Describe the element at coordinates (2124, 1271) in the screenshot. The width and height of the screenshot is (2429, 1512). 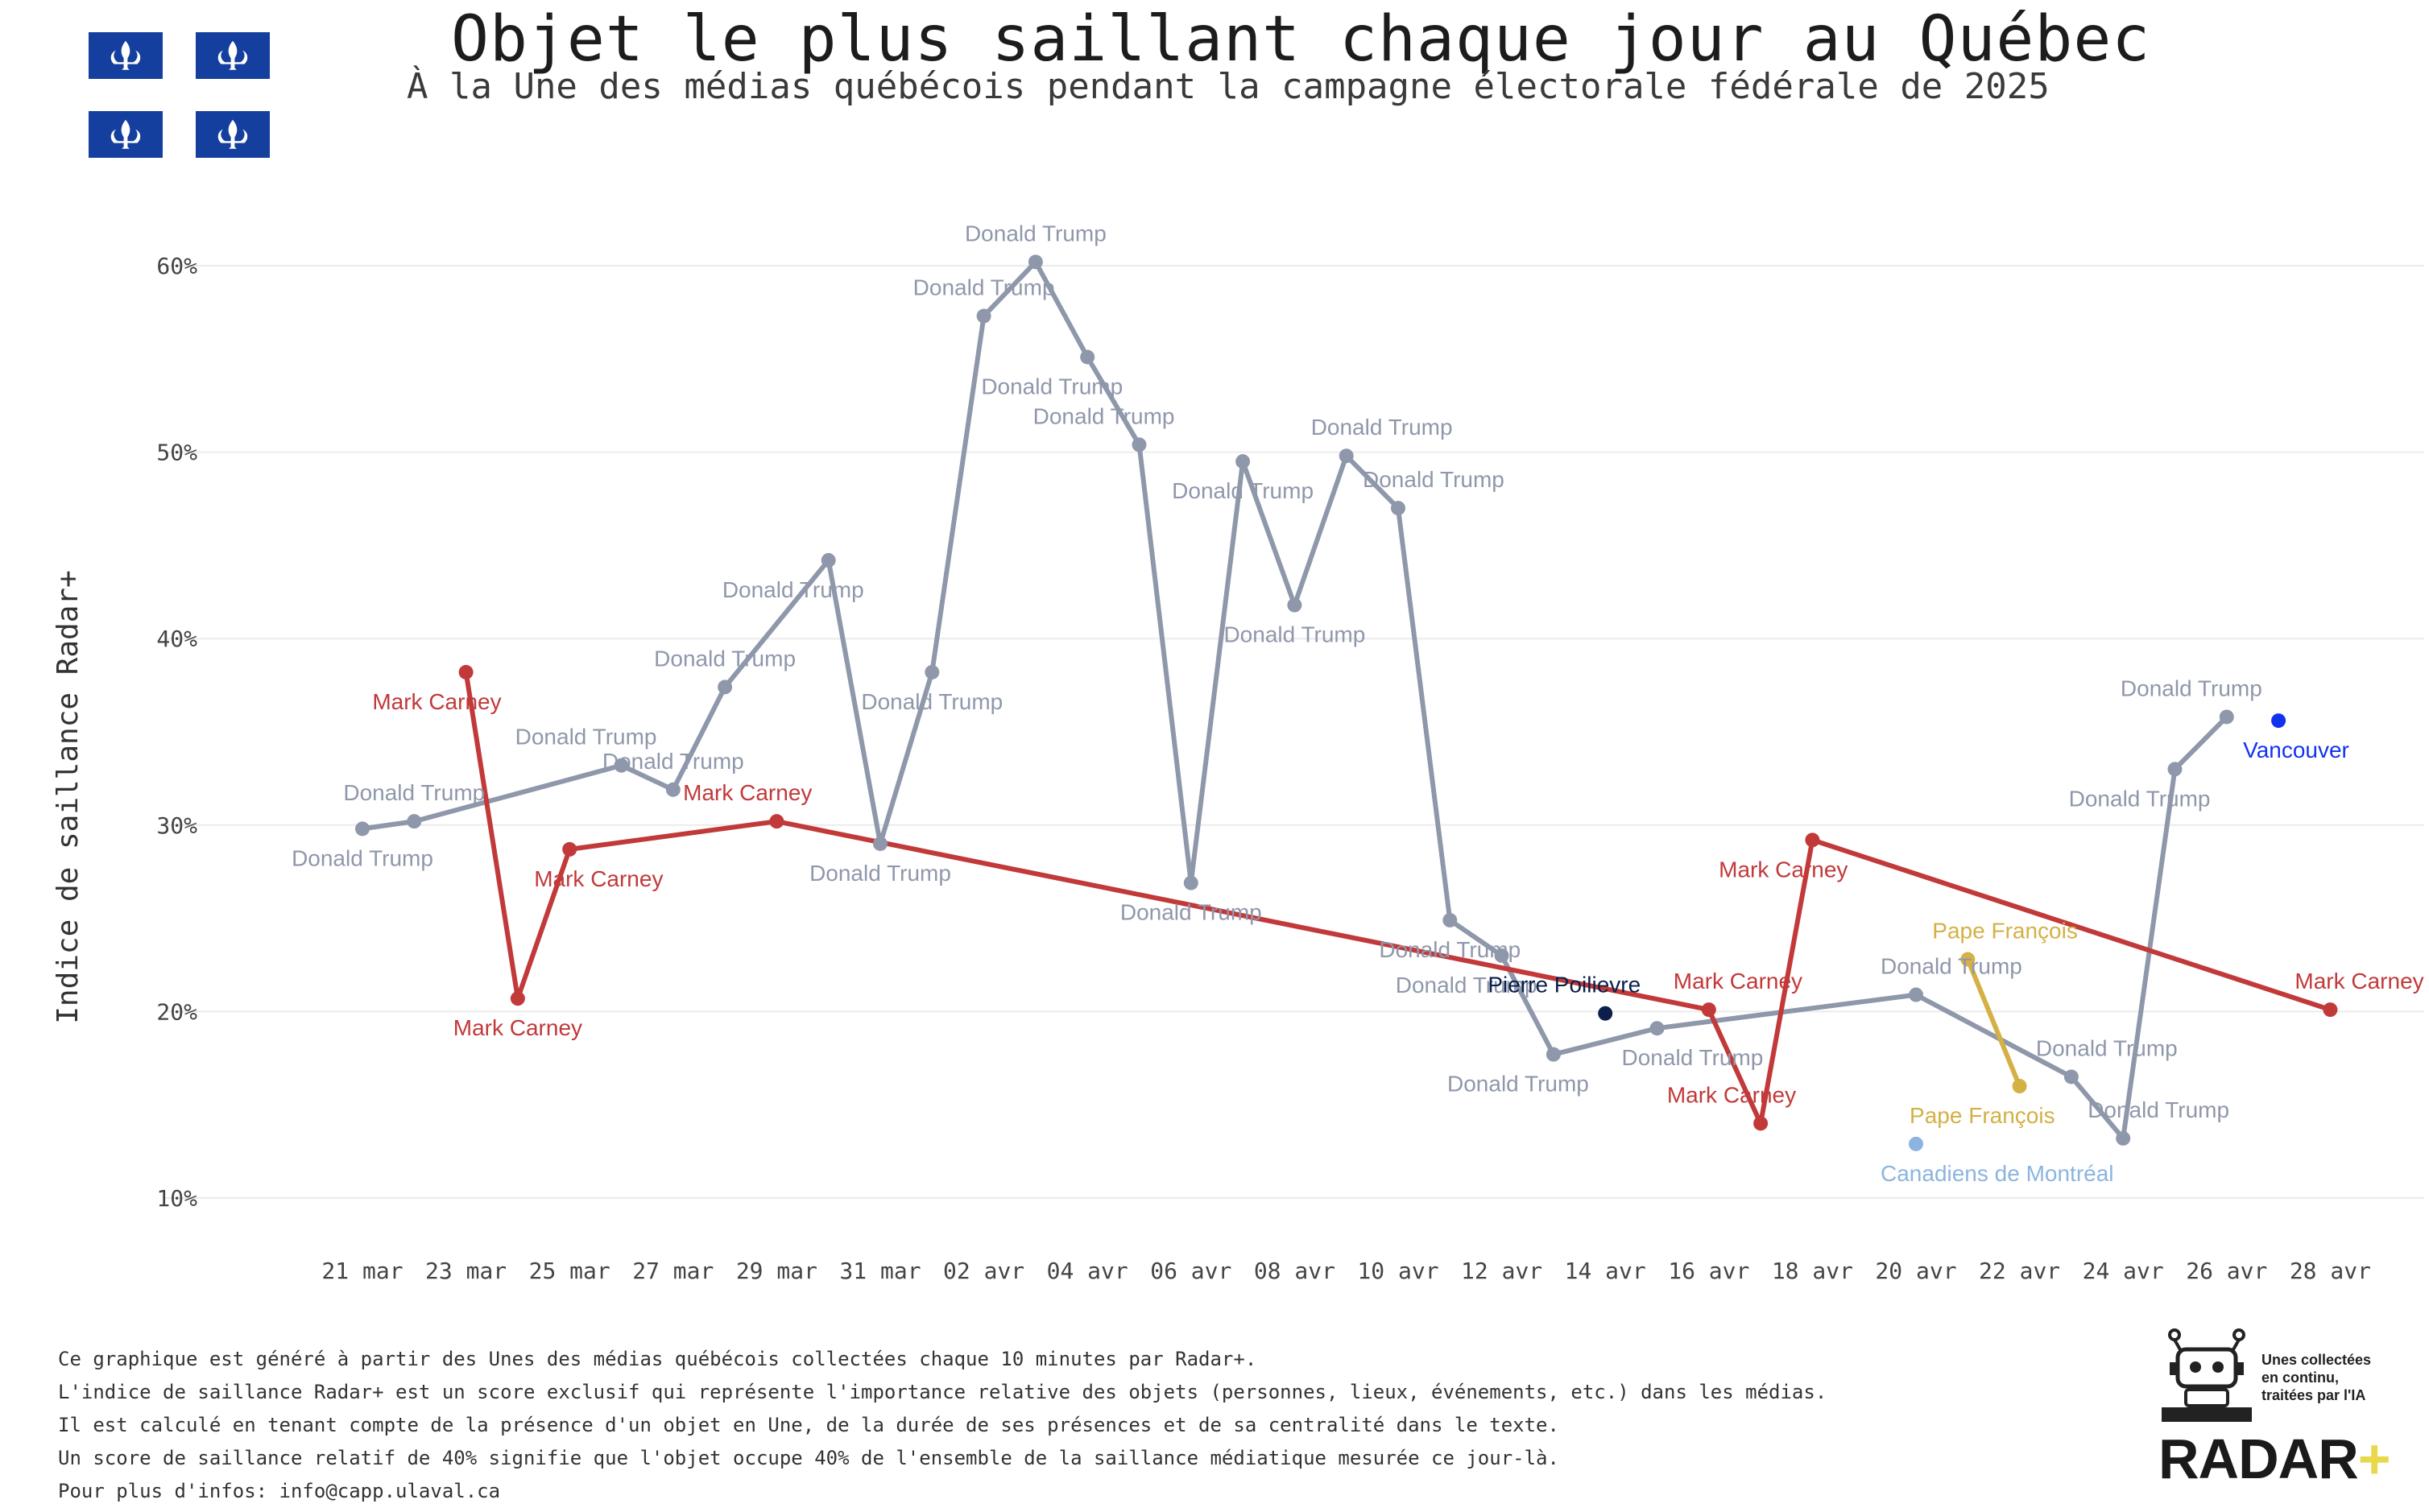
I see `x-tick-label: 24 avr` at that location.